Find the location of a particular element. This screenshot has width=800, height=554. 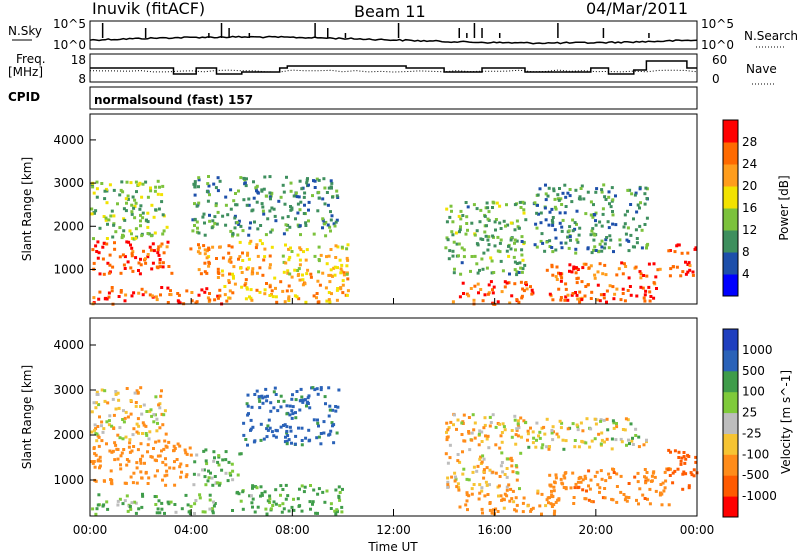

noise-spikes is located at coordinates (375, 30).